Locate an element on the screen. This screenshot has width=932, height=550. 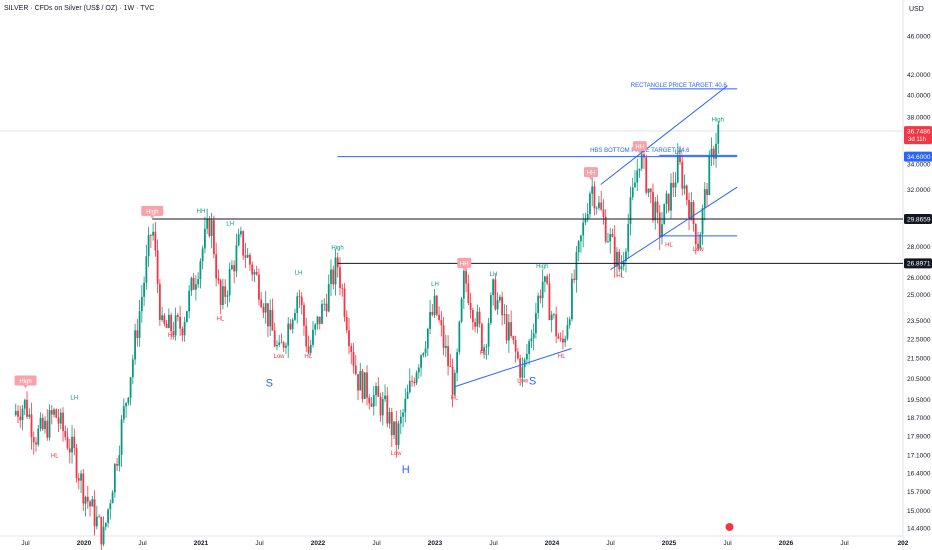
annotation-label: High is located at coordinates (542, 267).